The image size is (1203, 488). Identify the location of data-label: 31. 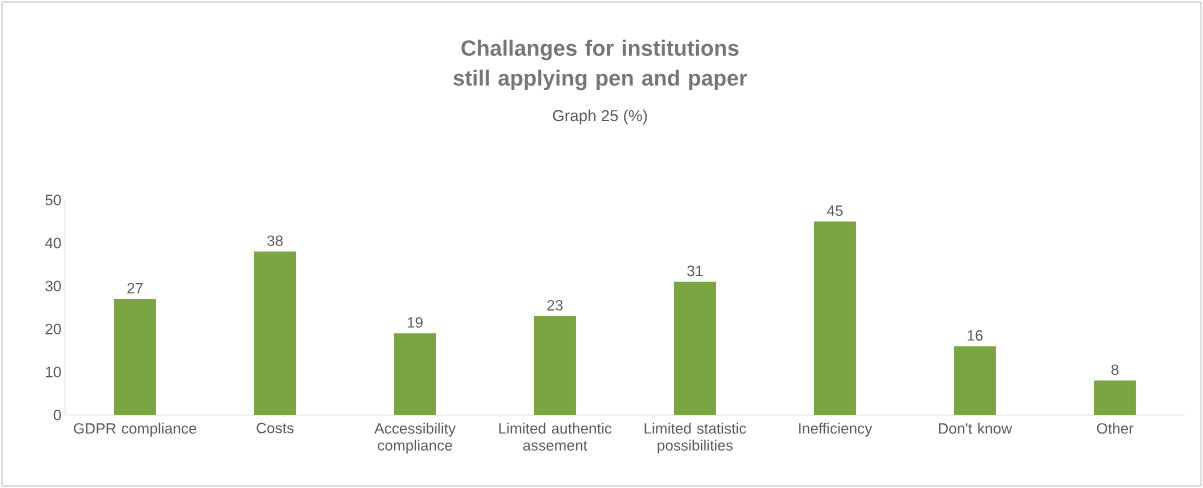
(695, 271).